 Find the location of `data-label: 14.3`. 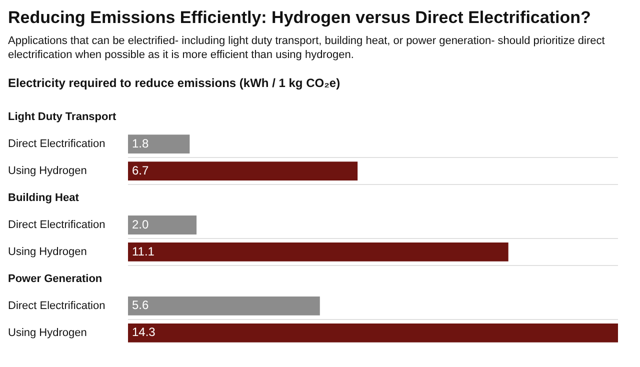

data-label: 14.3 is located at coordinates (144, 332).